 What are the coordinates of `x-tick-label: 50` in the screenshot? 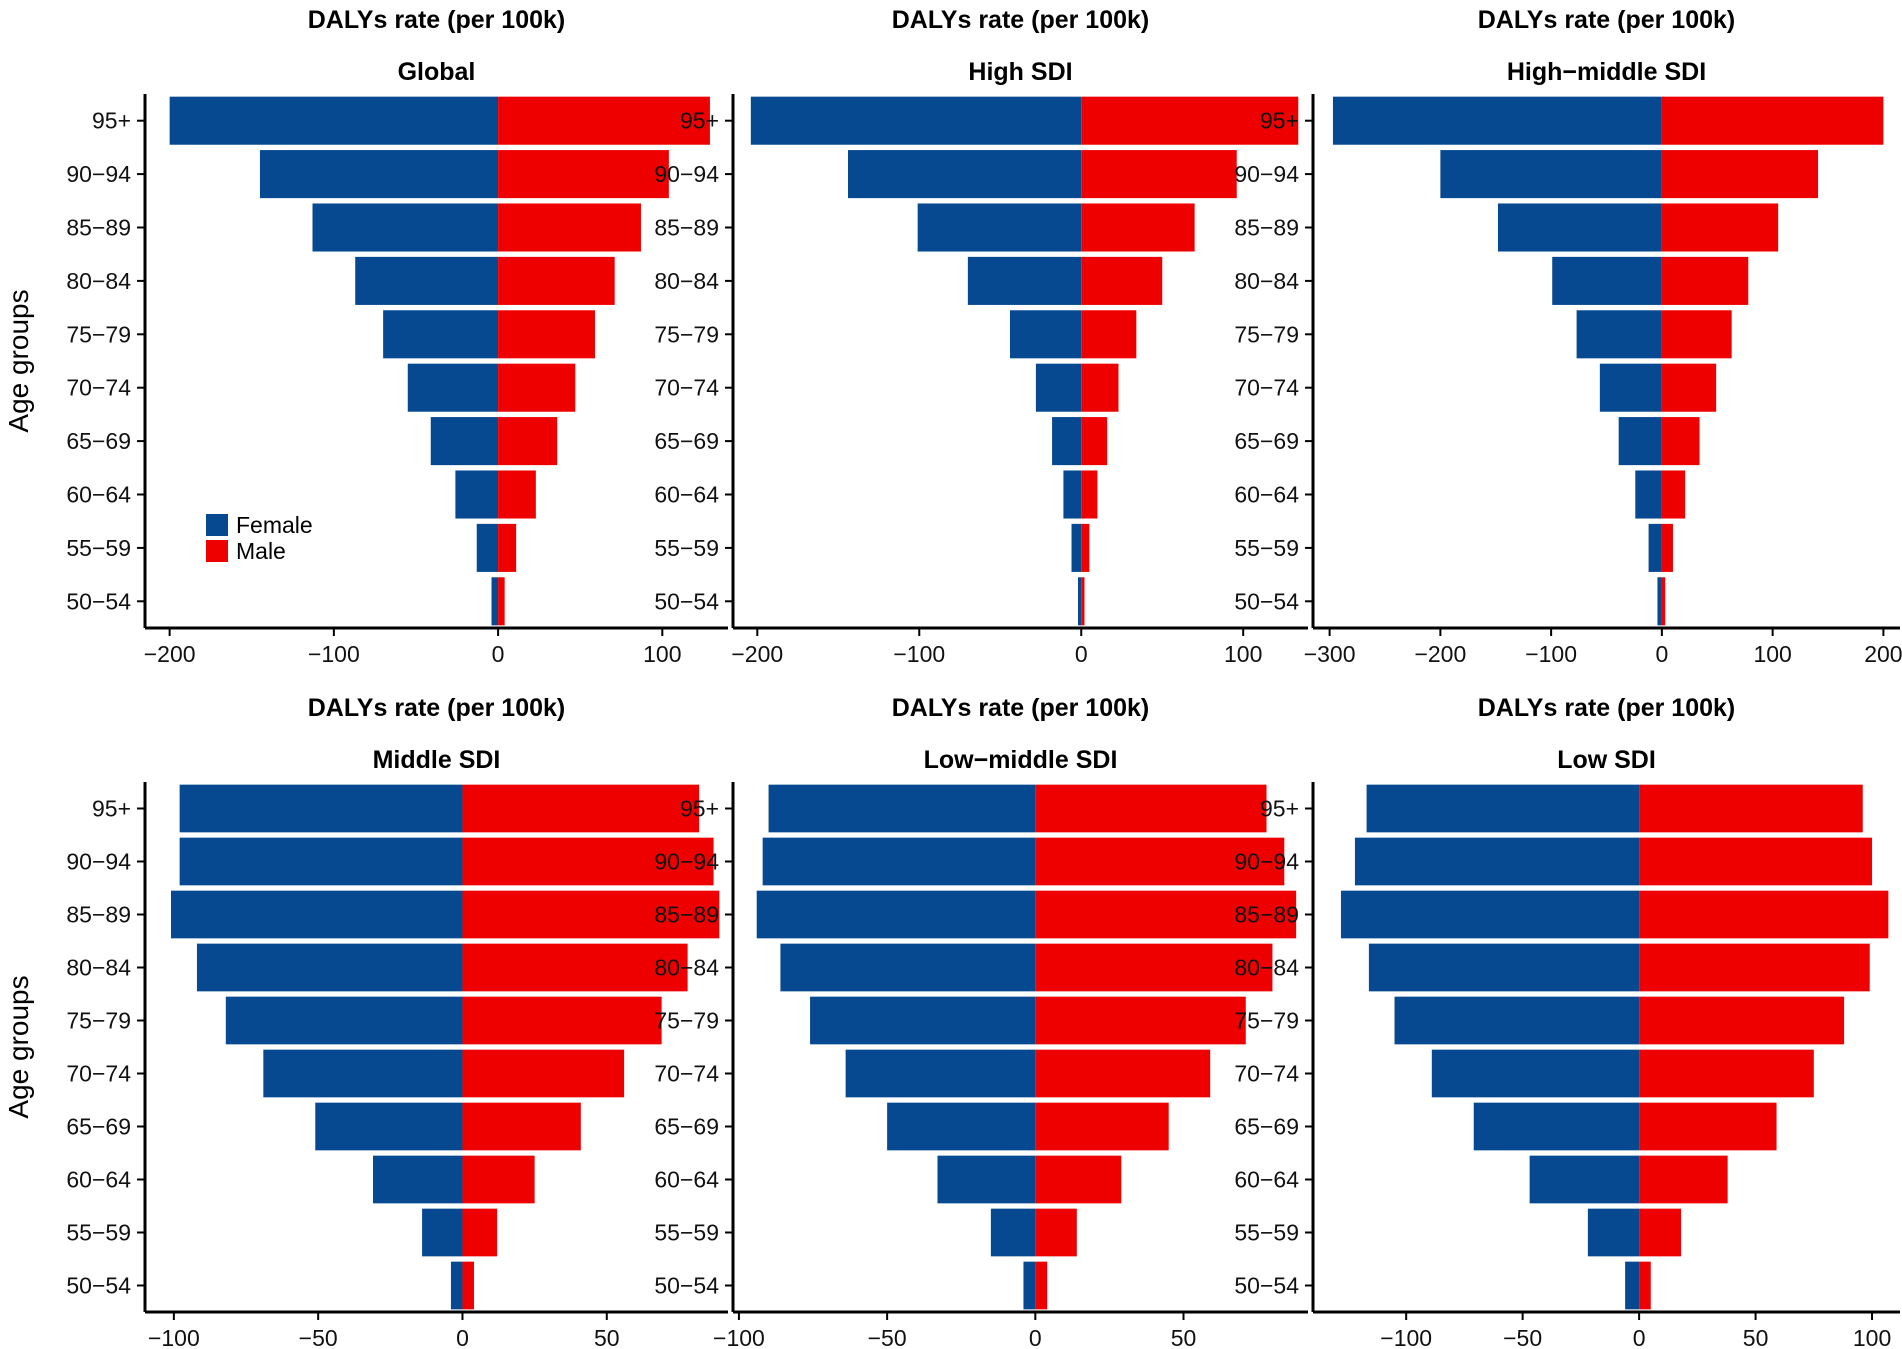 It's located at (1756, 1337).